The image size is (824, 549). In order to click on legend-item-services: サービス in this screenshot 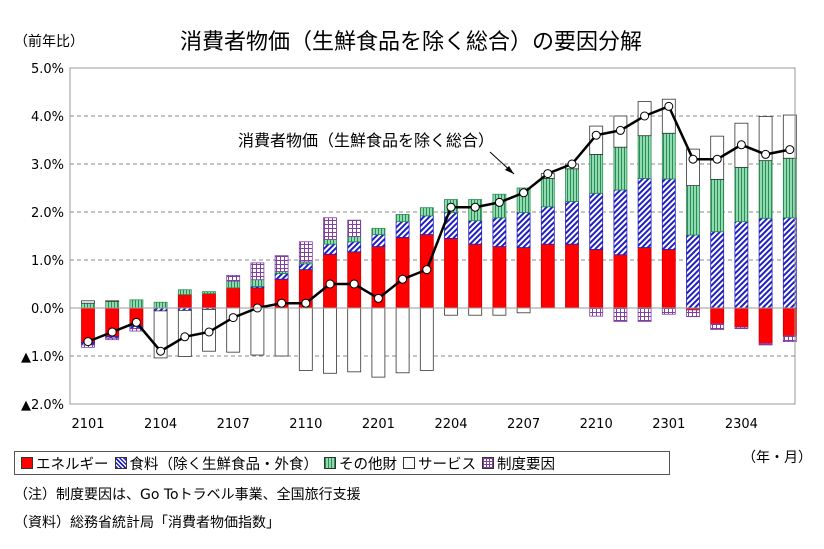, I will do `click(439, 463)`.